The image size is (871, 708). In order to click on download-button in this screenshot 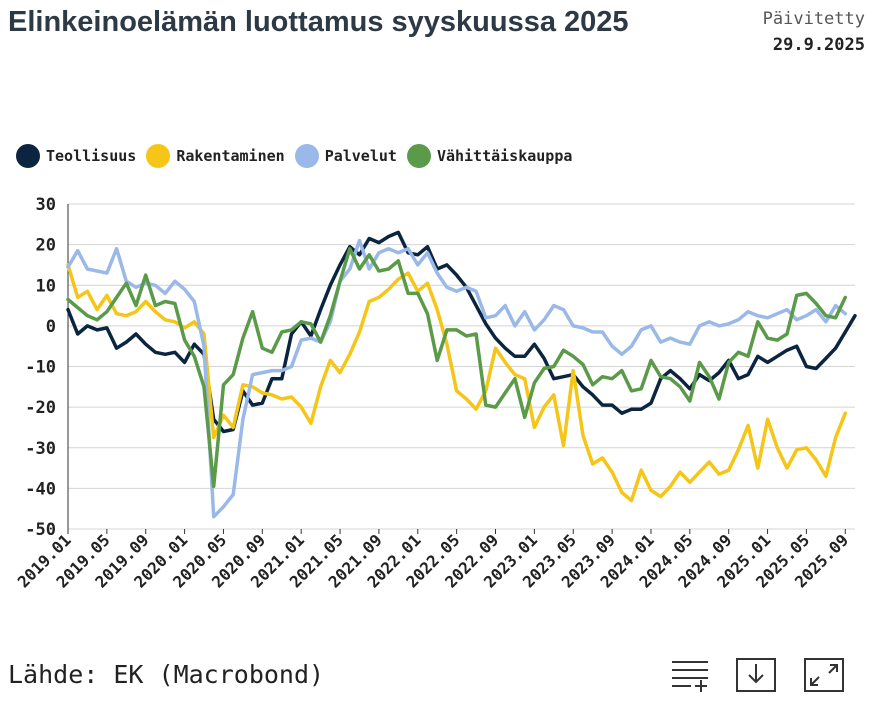, I will do `click(756, 675)`.